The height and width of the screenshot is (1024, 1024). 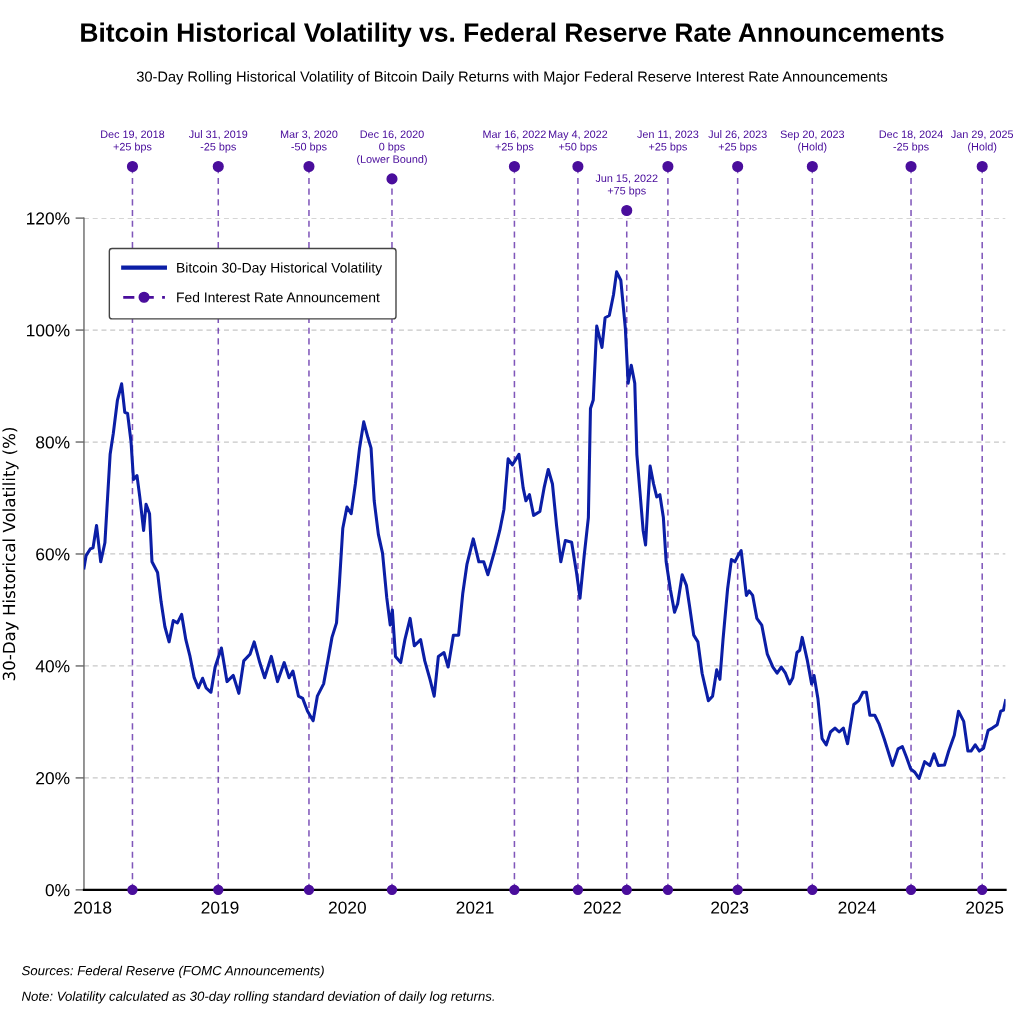 What do you see at coordinates (48, 218) in the screenshot?
I see `y-tick-label: 120%` at bounding box center [48, 218].